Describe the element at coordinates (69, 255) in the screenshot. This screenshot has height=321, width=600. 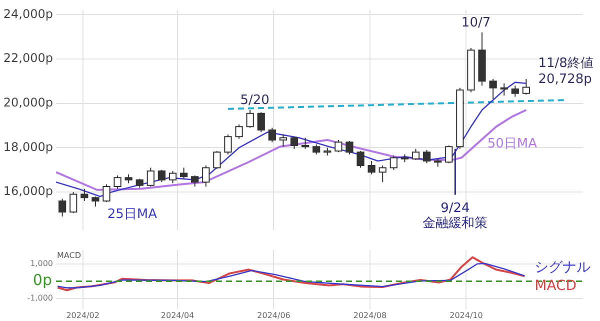
I see `y-axis-title: MACD` at that location.